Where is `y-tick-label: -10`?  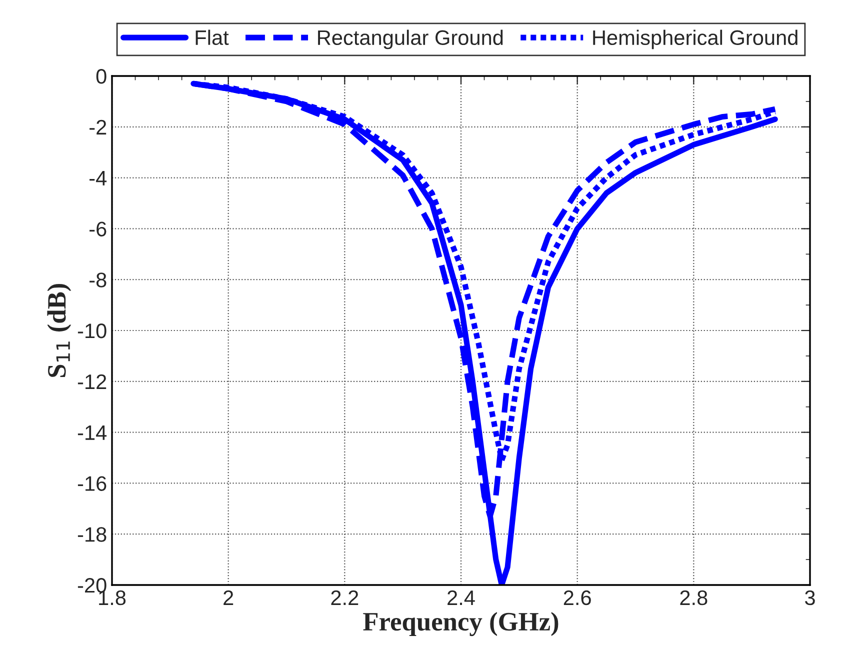 y-tick-label: -10 is located at coordinates (92, 331).